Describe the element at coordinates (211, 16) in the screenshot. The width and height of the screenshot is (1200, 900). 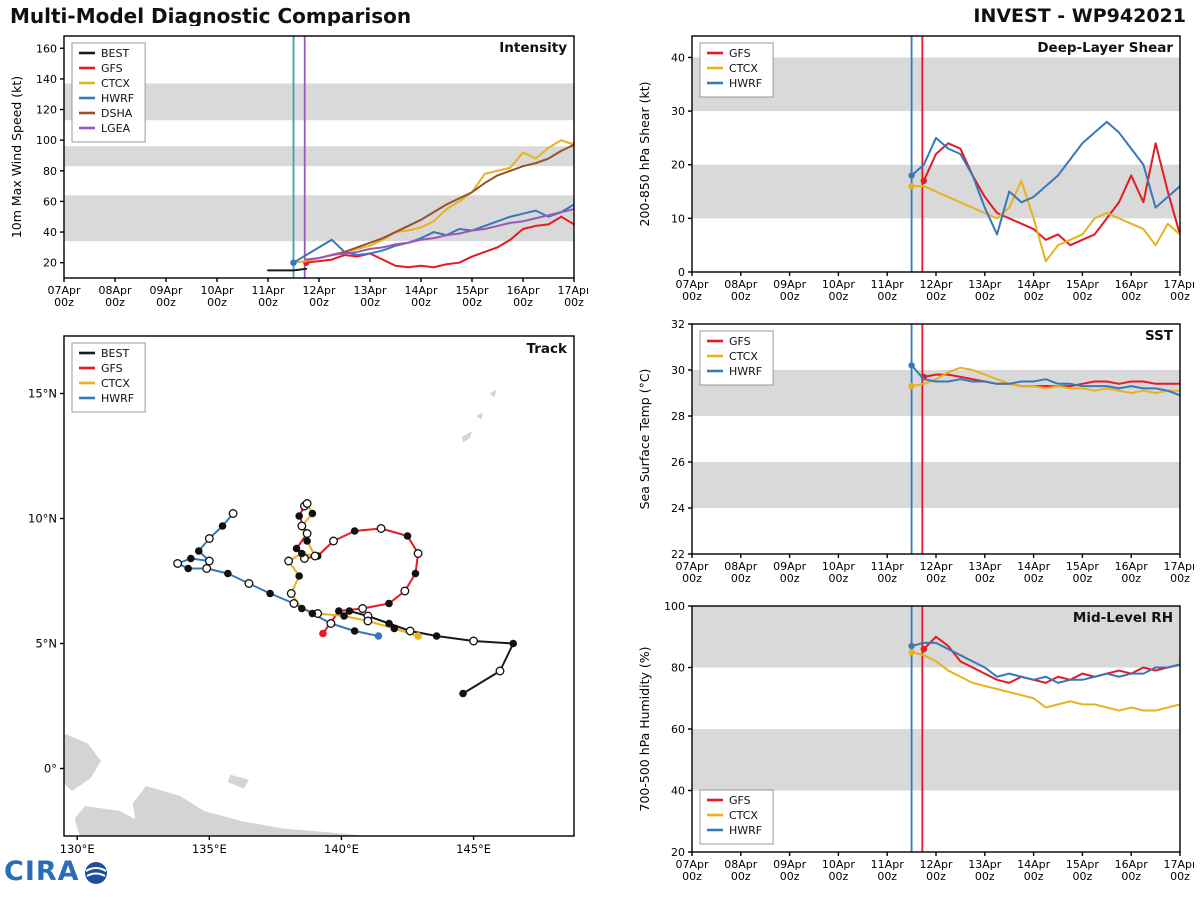
I see `page-title: Multi-Model Diagnostic Comparison` at that location.